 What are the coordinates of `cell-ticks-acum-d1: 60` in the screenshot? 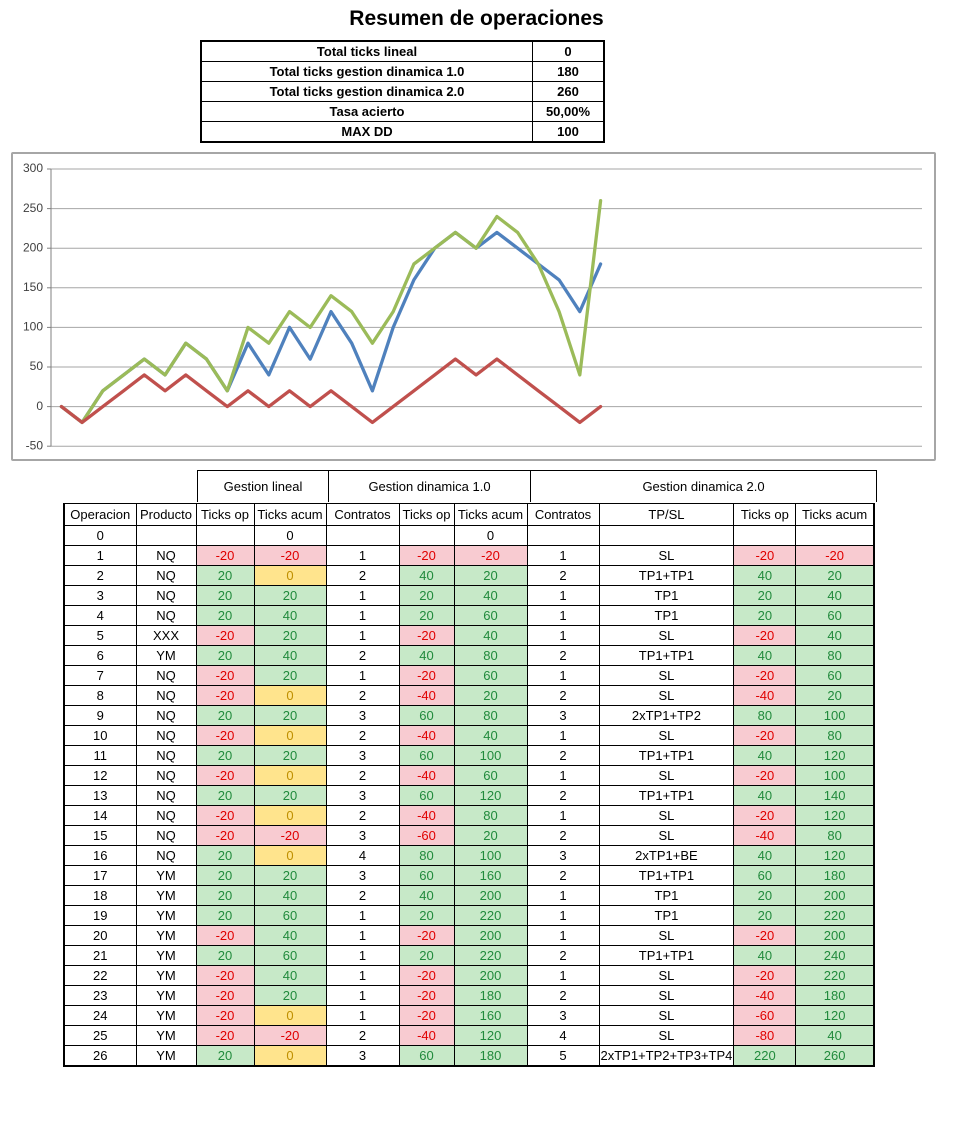 It's located at (490, 775).